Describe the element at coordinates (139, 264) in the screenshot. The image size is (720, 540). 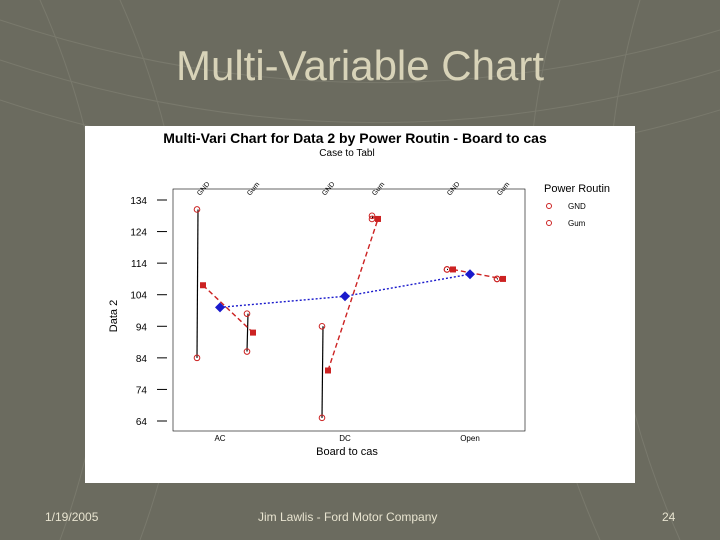
I see `y-tick-label: 114` at that location.